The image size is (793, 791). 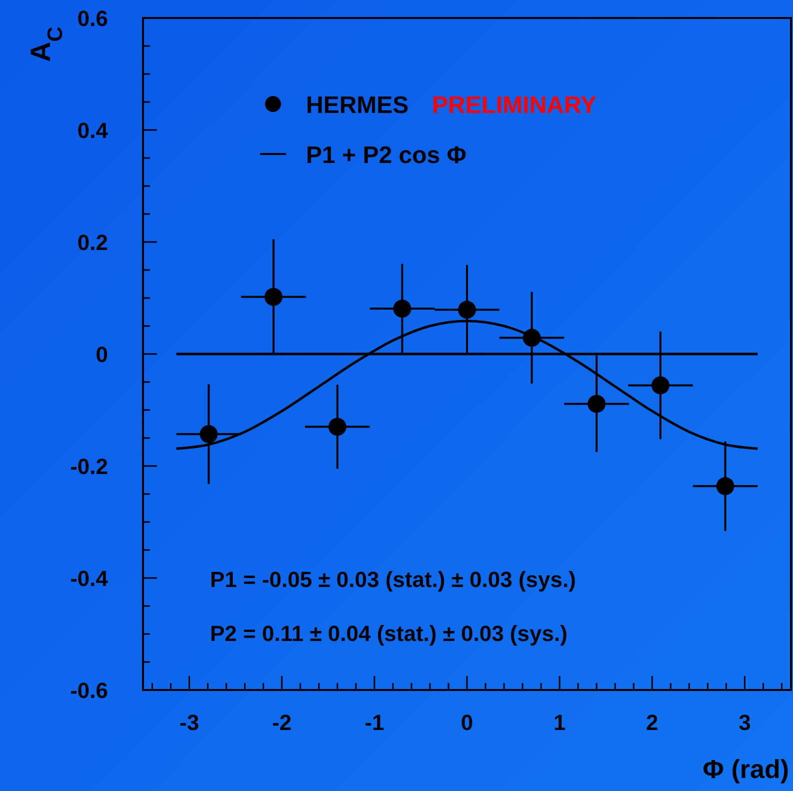 What do you see at coordinates (652, 722) in the screenshot?
I see `x-tick-label: 2` at bounding box center [652, 722].